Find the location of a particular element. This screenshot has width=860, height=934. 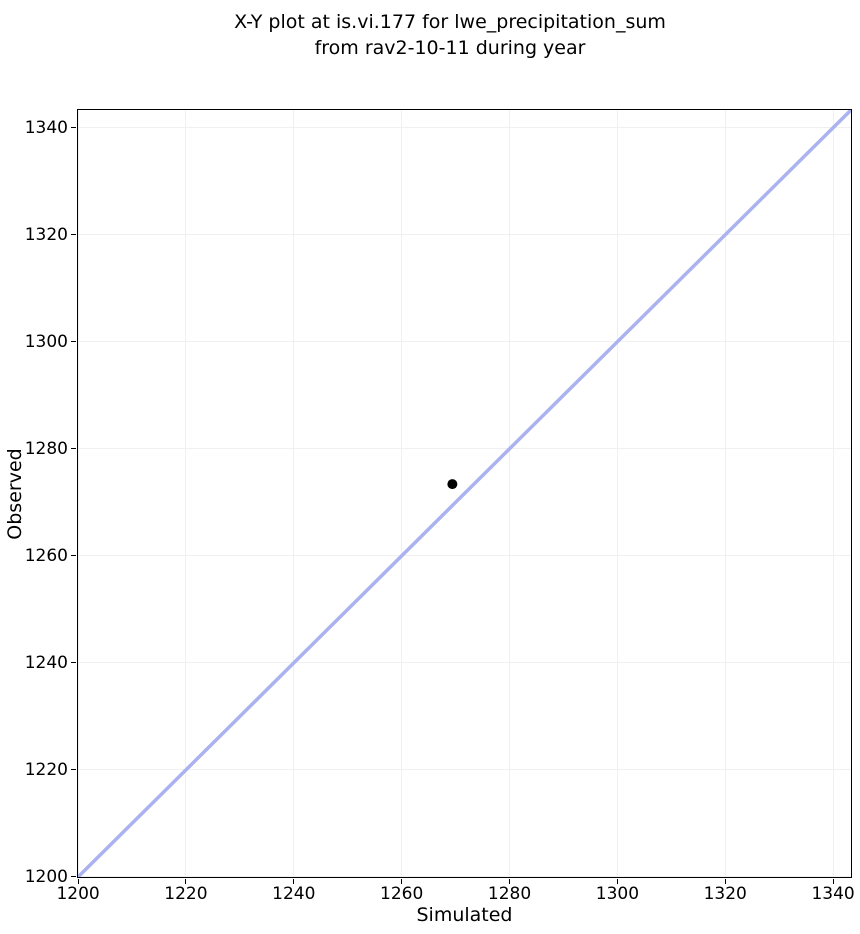

y-tick-label: 1280 is located at coordinates (46, 448).